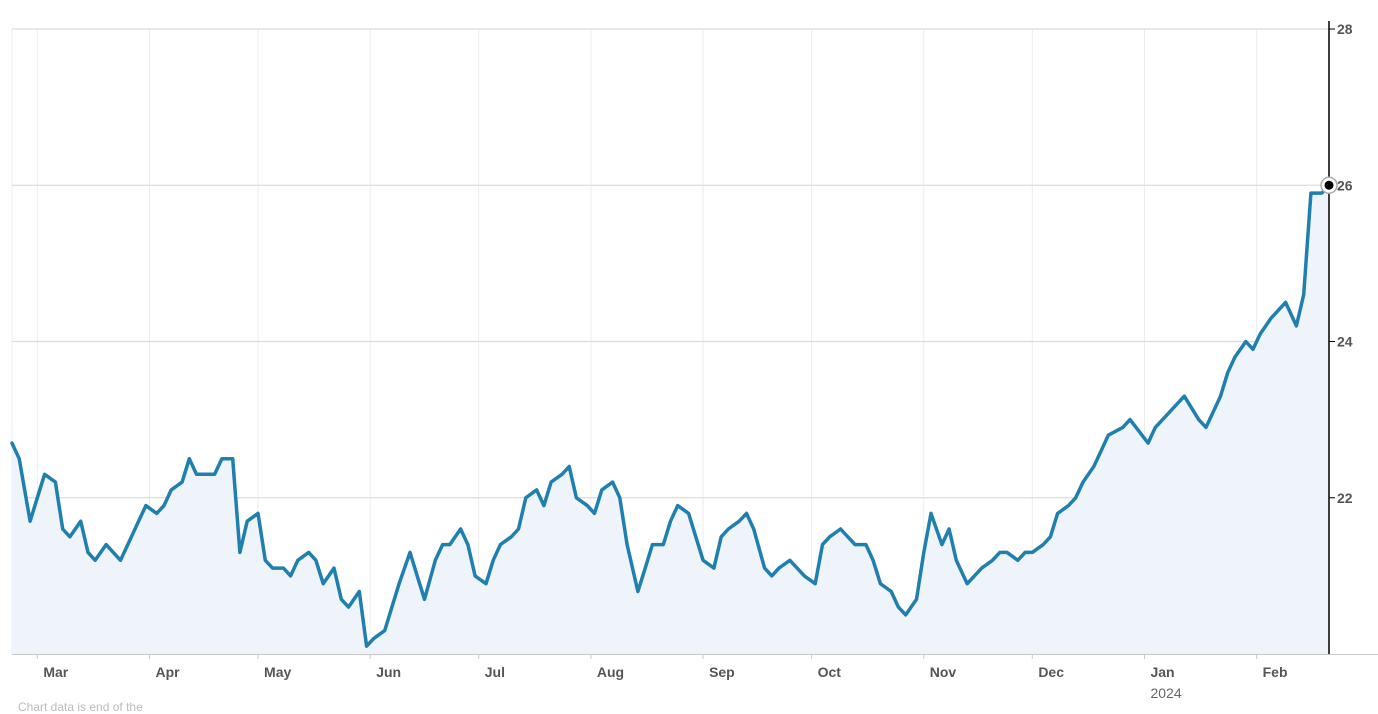 This screenshot has width=1378, height=714. I want to click on x-tick-label-jul: Jul, so click(495, 672).